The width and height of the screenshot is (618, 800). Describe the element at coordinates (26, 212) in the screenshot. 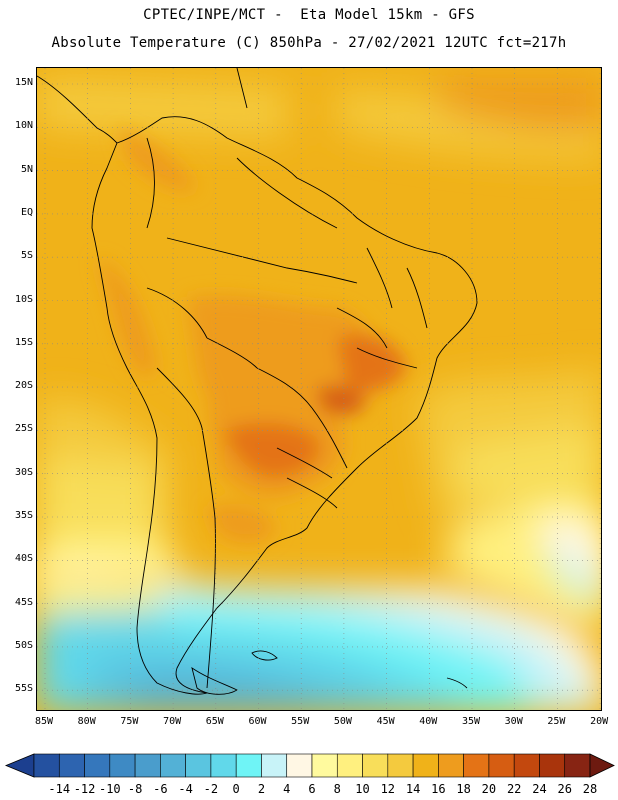

I see `lat-label-EQ: EQ` at that location.